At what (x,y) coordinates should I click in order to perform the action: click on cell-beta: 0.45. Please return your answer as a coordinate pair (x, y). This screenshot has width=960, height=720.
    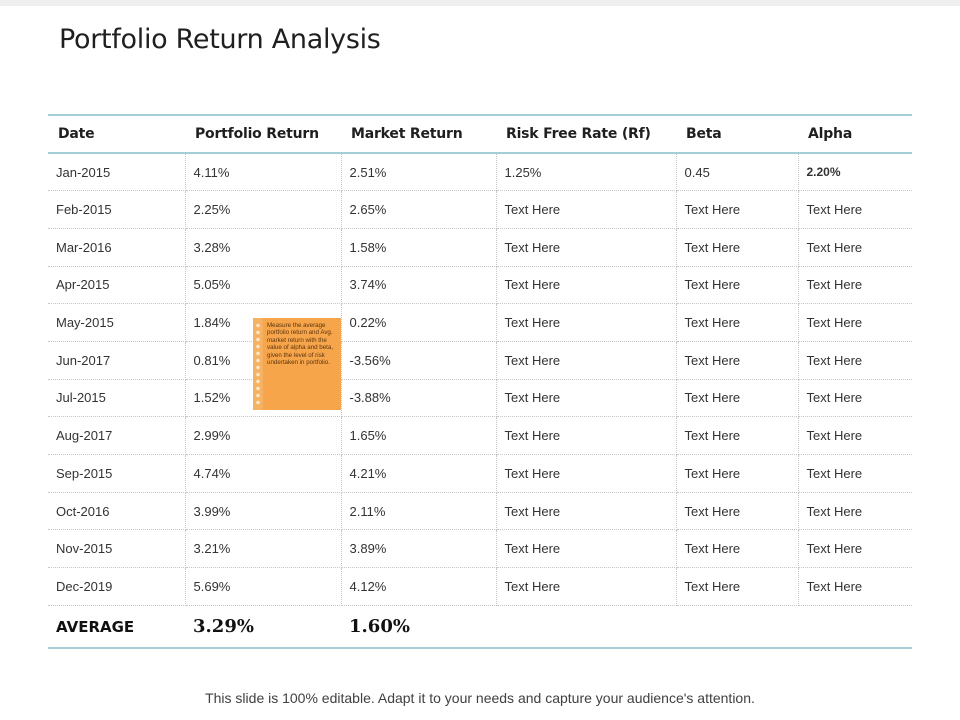
    Looking at the image, I should click on (737, 172).